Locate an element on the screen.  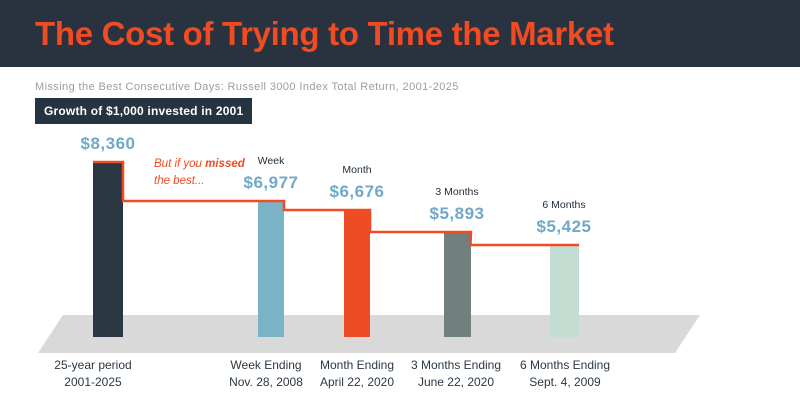
category-label-line: Nov. 28, 2008 is located at coordinates (266, 382).